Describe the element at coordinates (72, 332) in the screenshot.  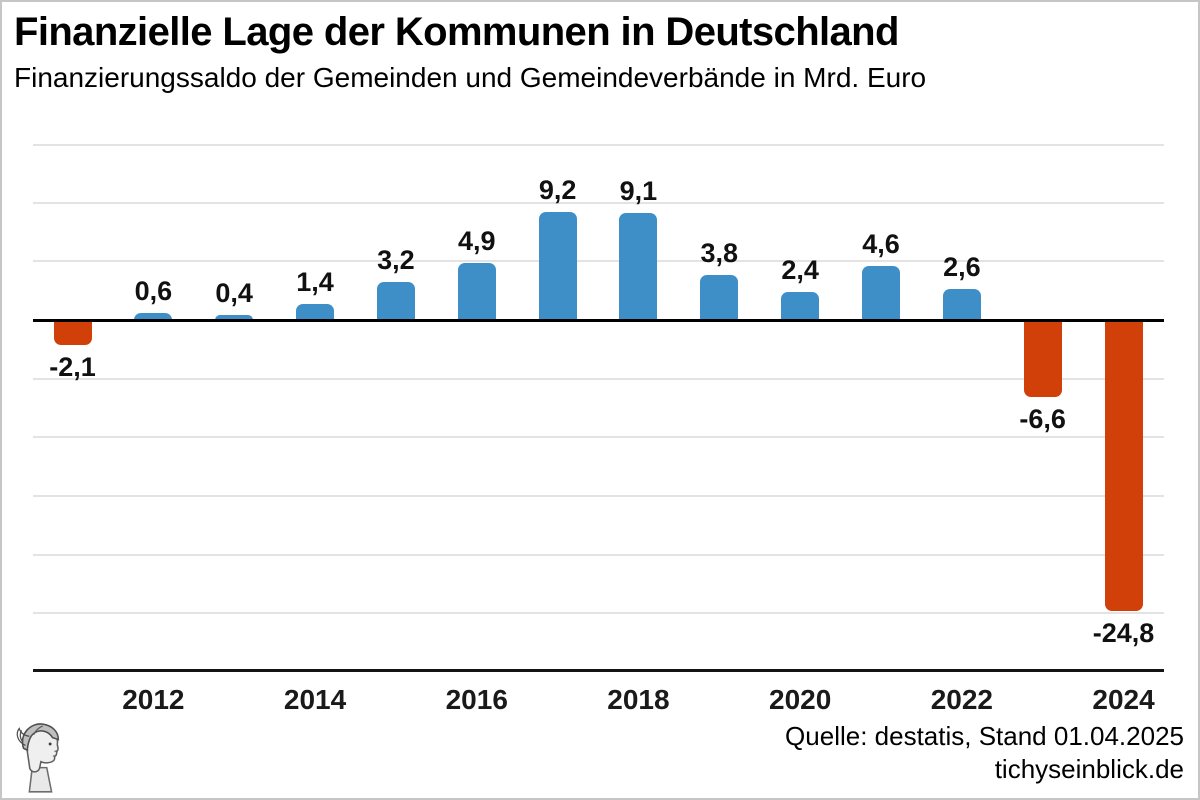
I see `bar-2011` at that location.